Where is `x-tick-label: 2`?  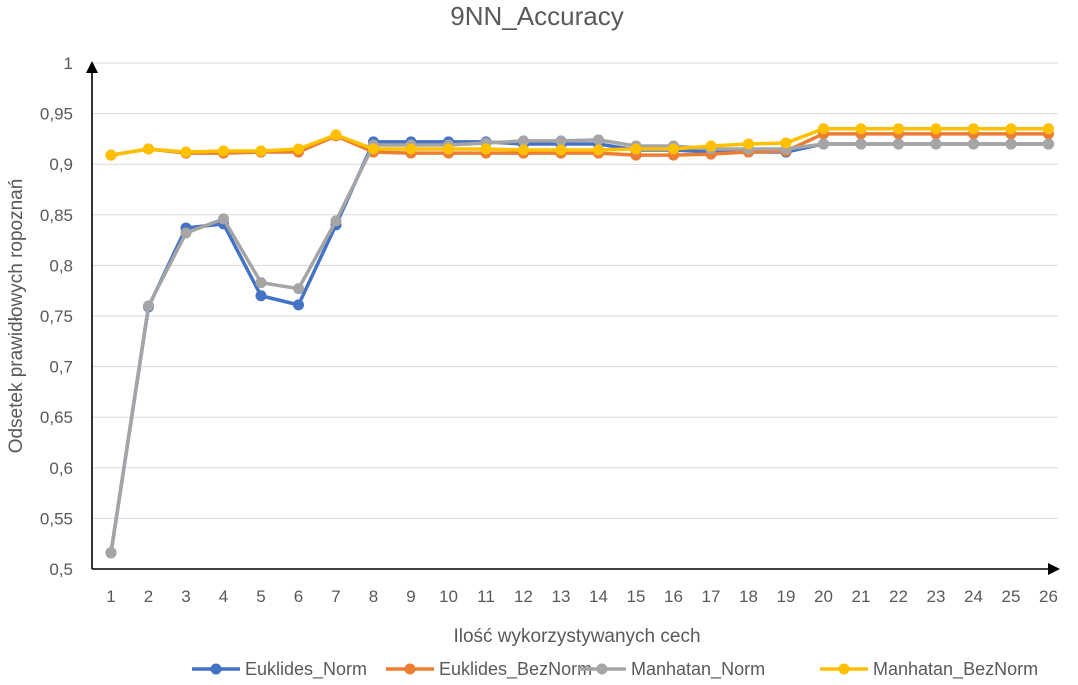 x-tick-label: 2 is located at coordinates (148, 596).